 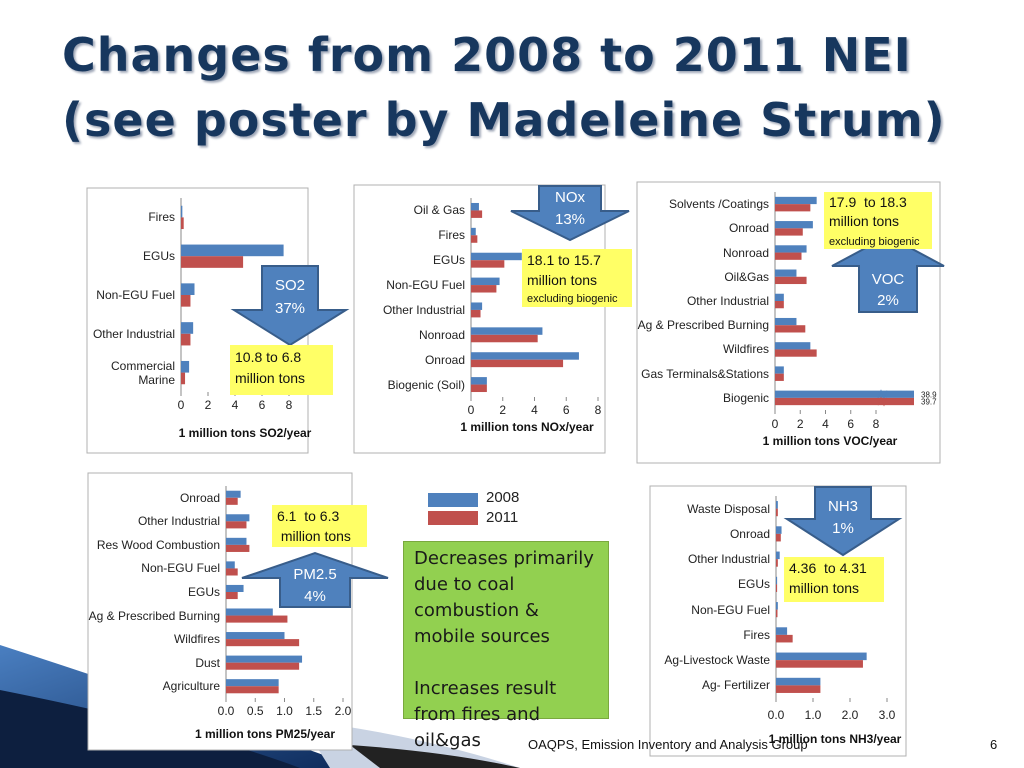 I want to click on category-label-box: Wildfires, so click(x=197, y=639).